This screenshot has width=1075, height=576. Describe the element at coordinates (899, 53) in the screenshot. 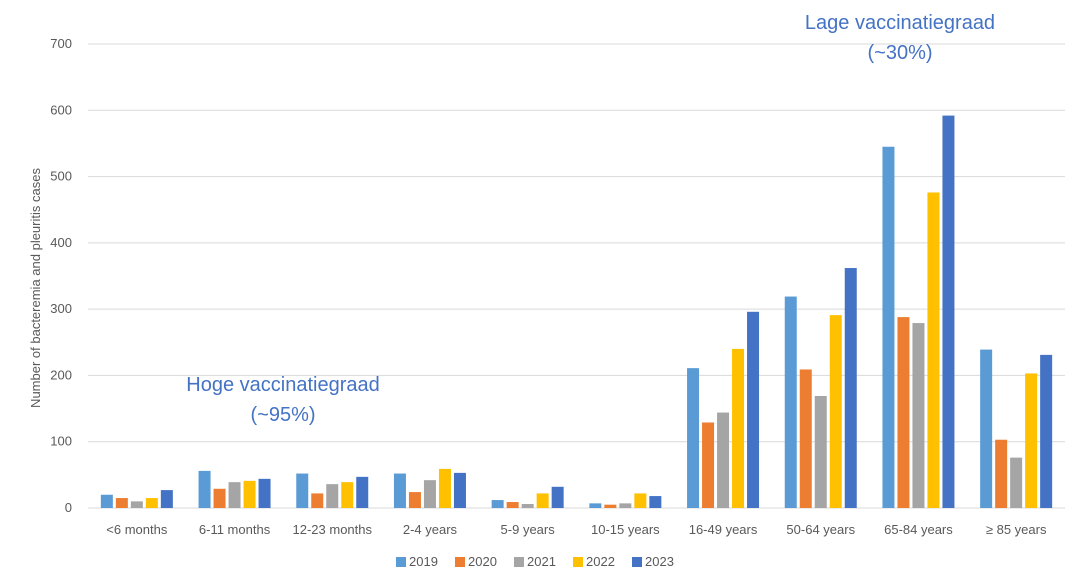

I see `annotation-text: (~30%)` at that location.